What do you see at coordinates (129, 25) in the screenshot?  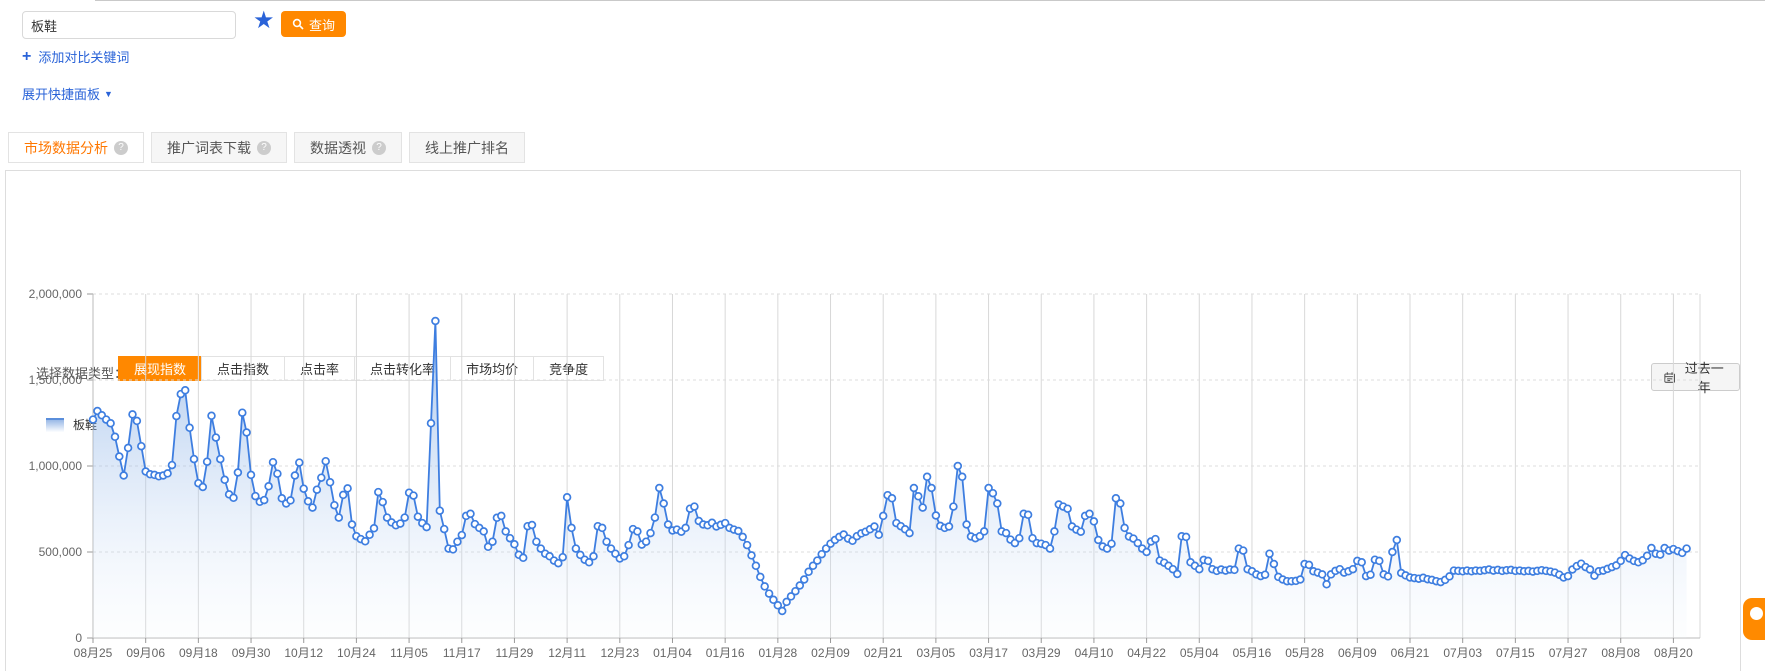 I see `keyword-search-input` at bounding box center [129, 25].